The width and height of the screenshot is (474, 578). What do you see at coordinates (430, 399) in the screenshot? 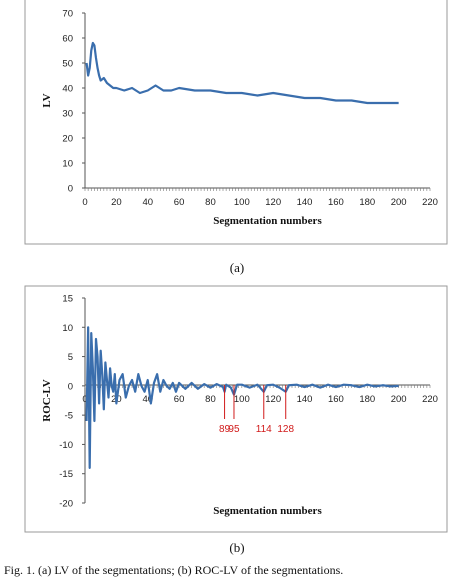
I see `x-tick-label-b: 220` at bounding box center [430, 399].